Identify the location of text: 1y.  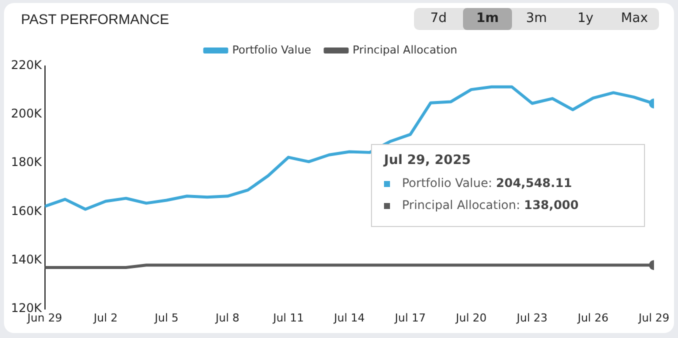
(585, 19).